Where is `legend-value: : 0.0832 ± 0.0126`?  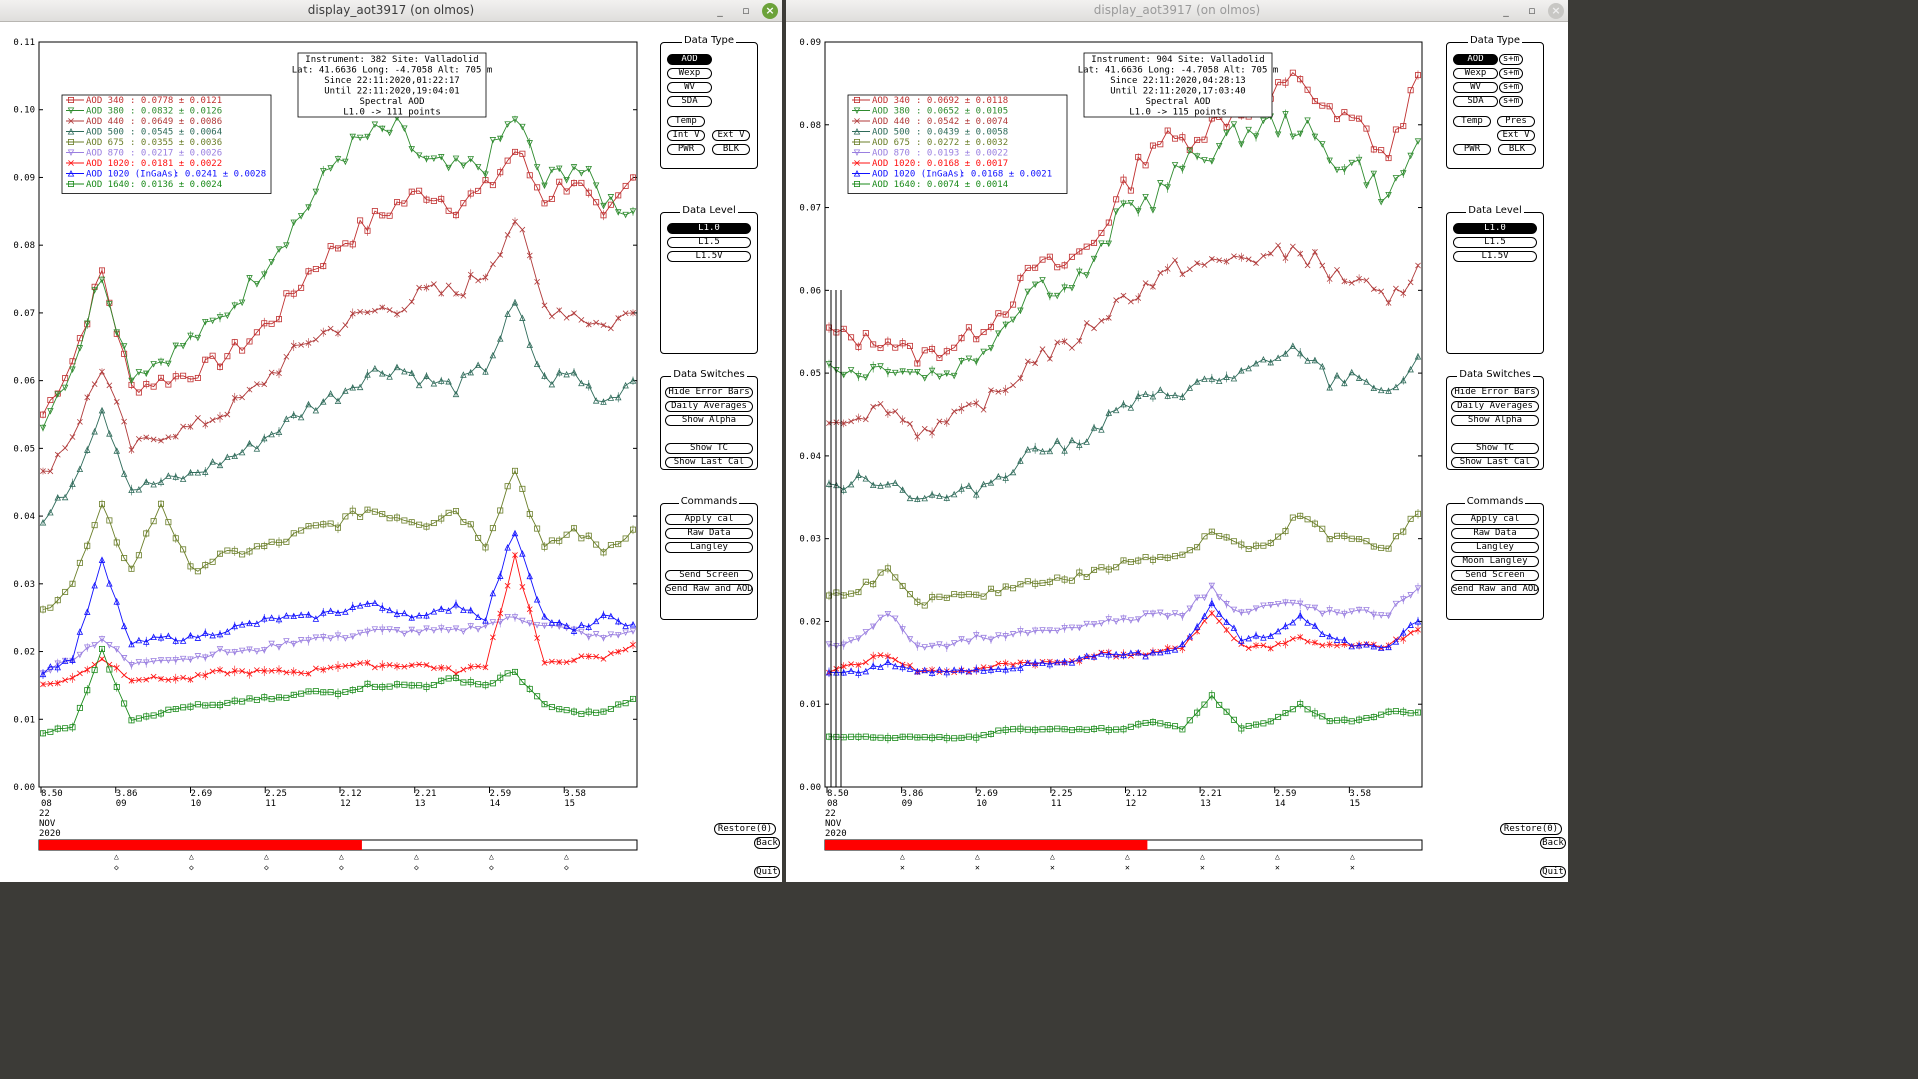 legend-value: : 0.0832 ± 0.0126 is located at coordinates (176, 112).